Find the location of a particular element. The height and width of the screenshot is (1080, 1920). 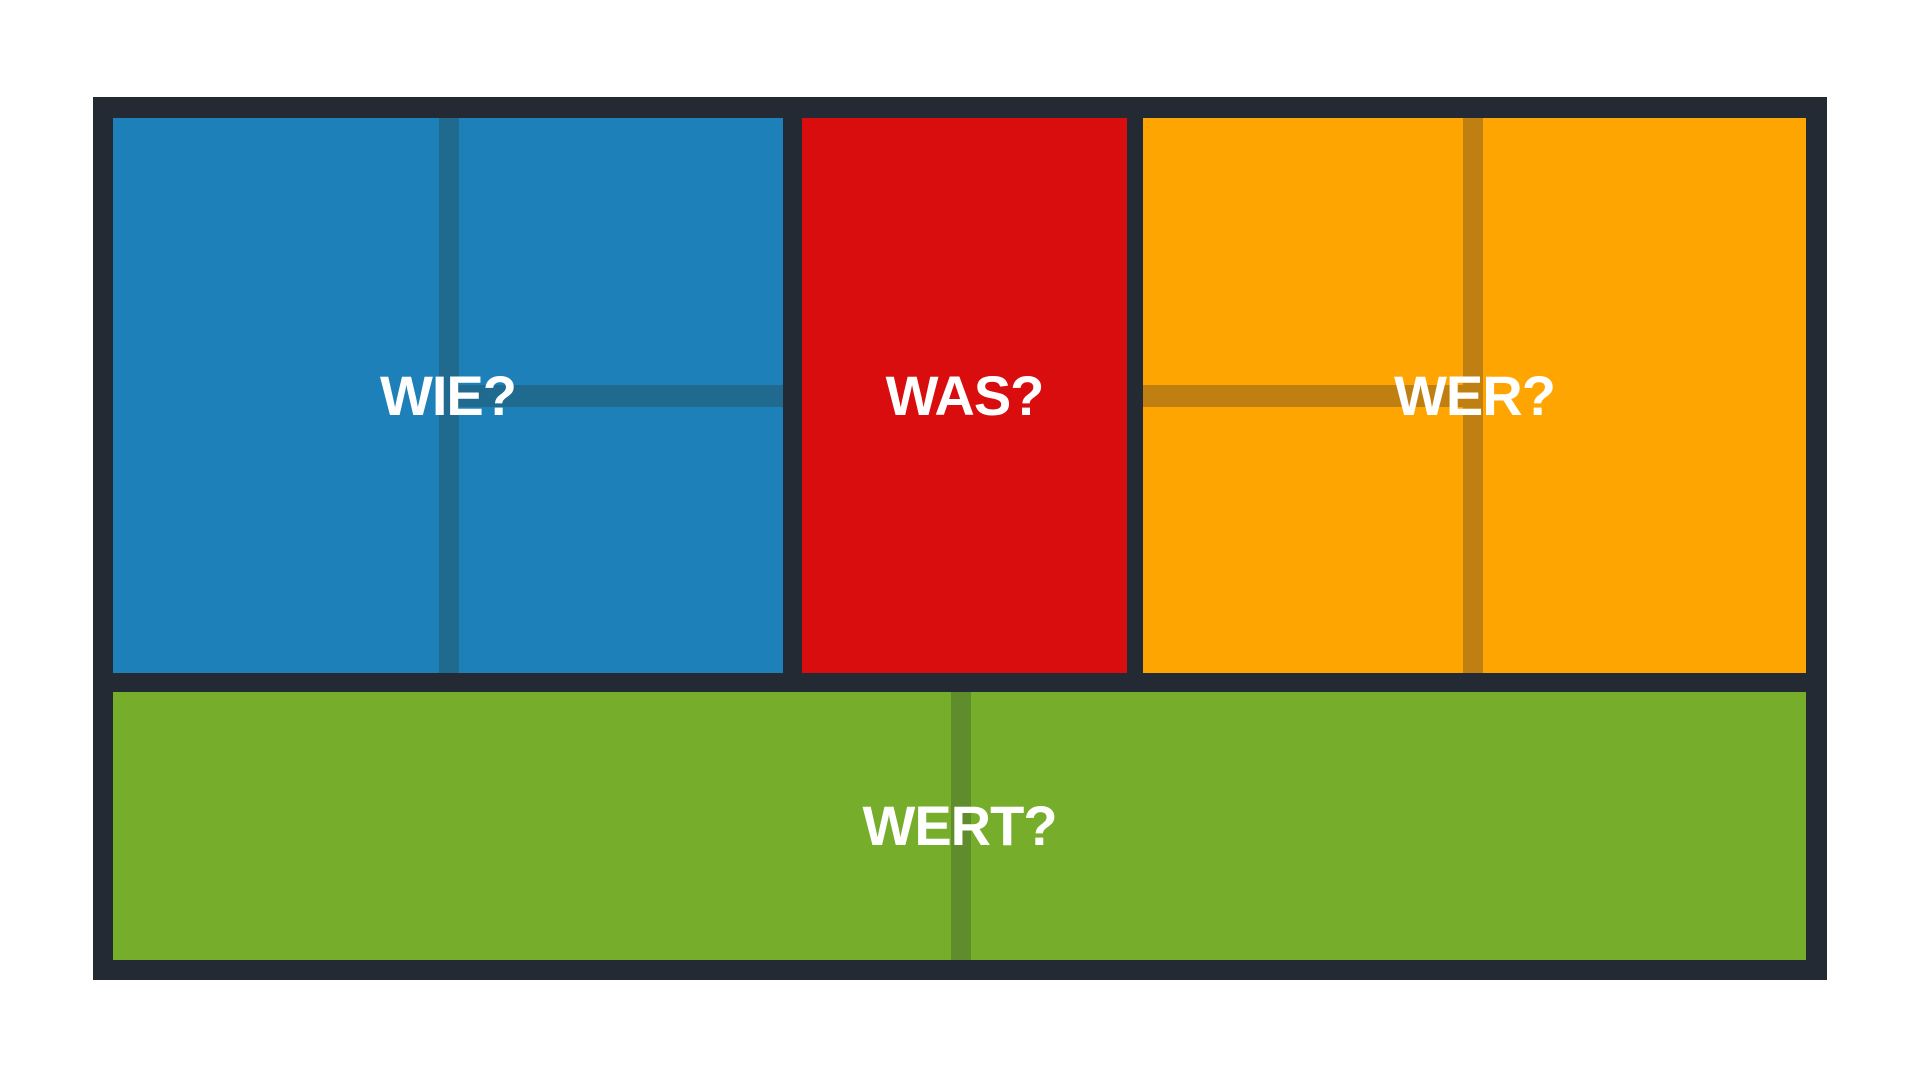

was-label: WAS? is located at coordinates (965, 395).